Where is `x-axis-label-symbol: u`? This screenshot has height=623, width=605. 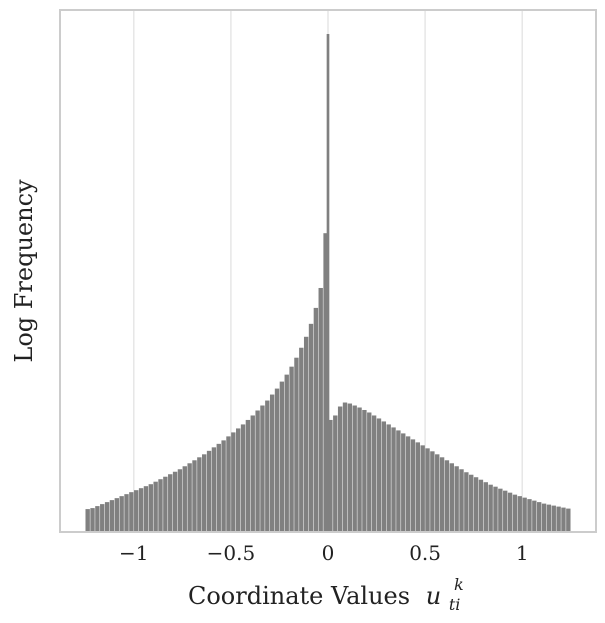 x-axis-label-symbol: u is located at coordinates (433, 596).